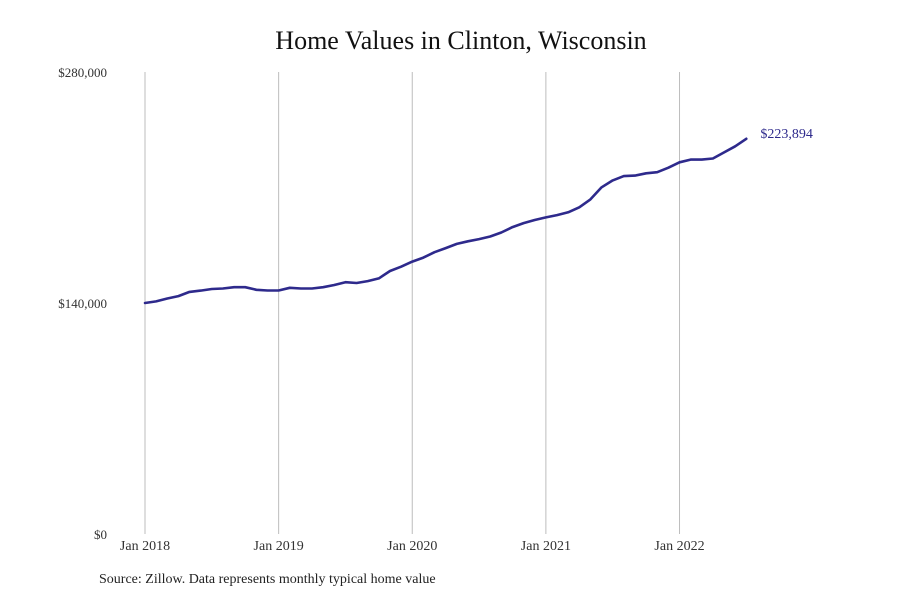  I want to click on y-tick-label: $140,000, so click(82, 303).